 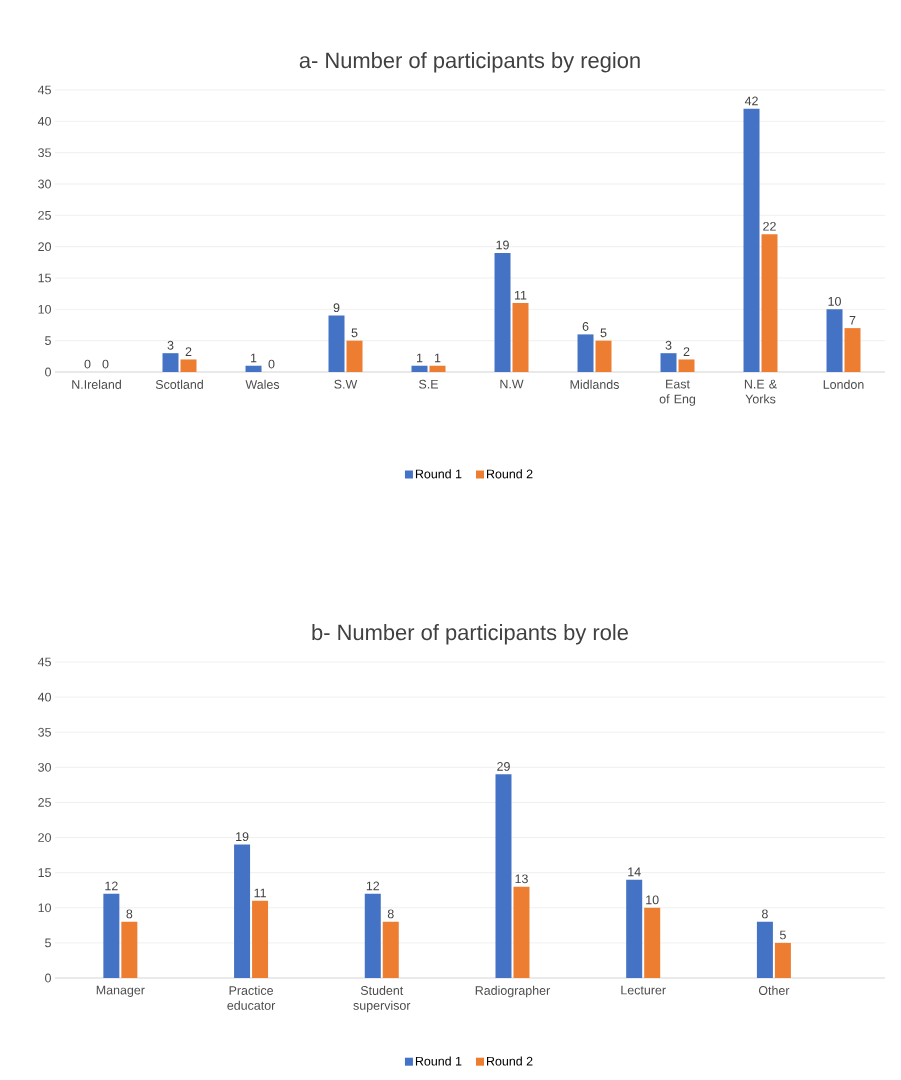 I want to click on x-tick-label: London, so click(x=843, y=384).